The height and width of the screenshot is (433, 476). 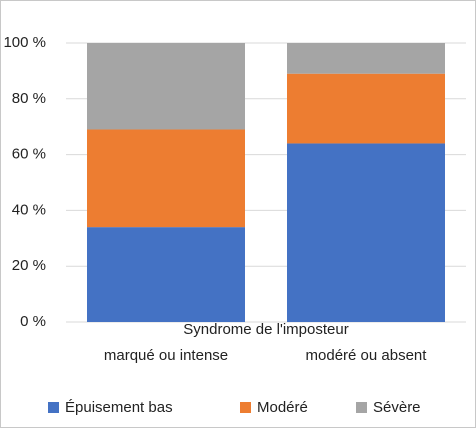 What do you see at coordinates (29, 154) in the screenshot?
I see `y-tick-label: 60 %` at bounding box center [29, 154].